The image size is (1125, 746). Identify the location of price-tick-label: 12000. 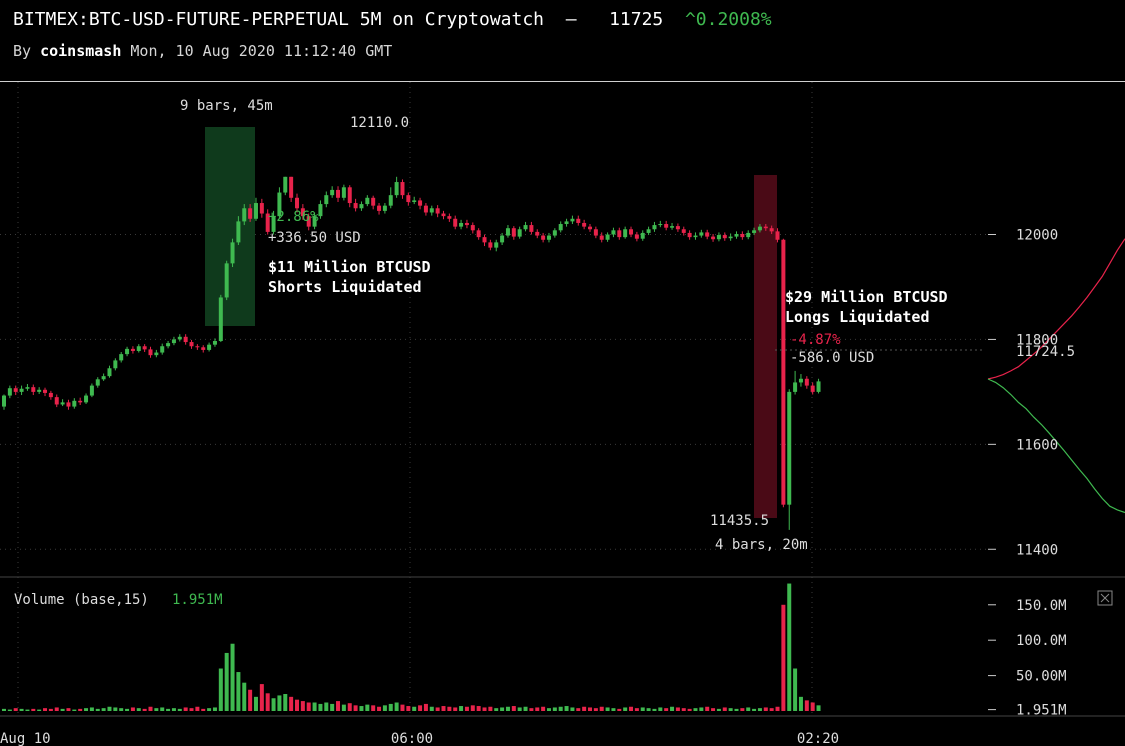
(1037, 236).